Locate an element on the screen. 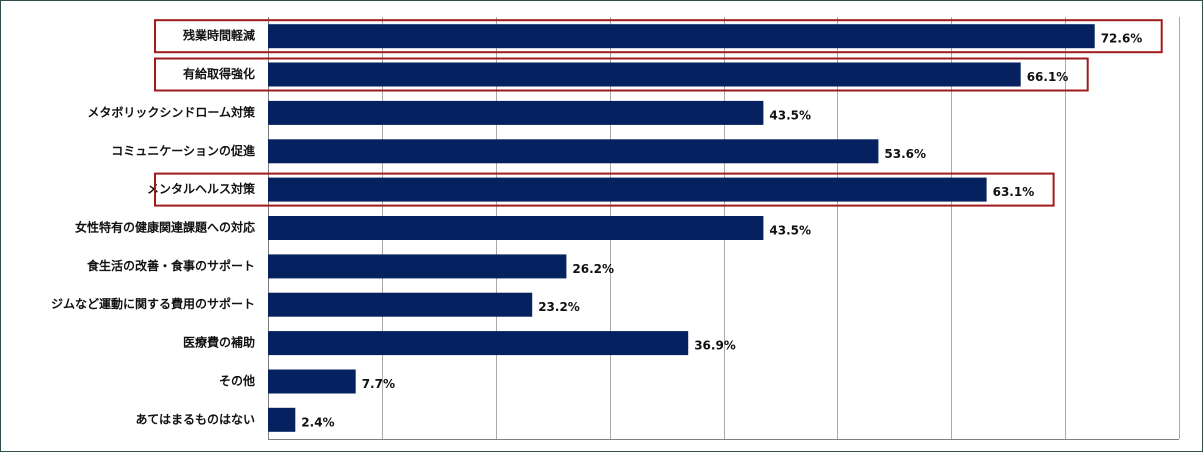  value-label: 63.1% is located at coordinates (1014, 192).